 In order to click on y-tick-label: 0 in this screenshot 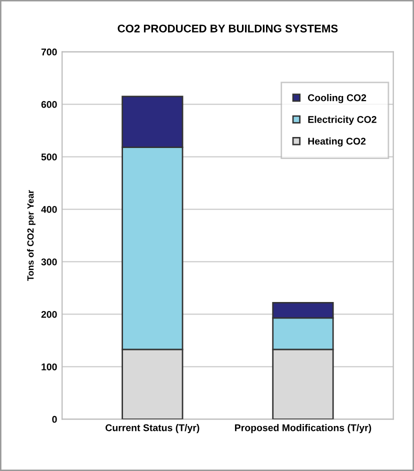, I will do `click(54, 419)`.